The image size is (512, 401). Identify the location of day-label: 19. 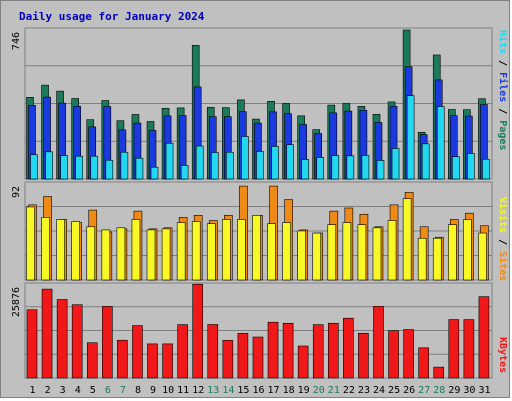
(304, 390).